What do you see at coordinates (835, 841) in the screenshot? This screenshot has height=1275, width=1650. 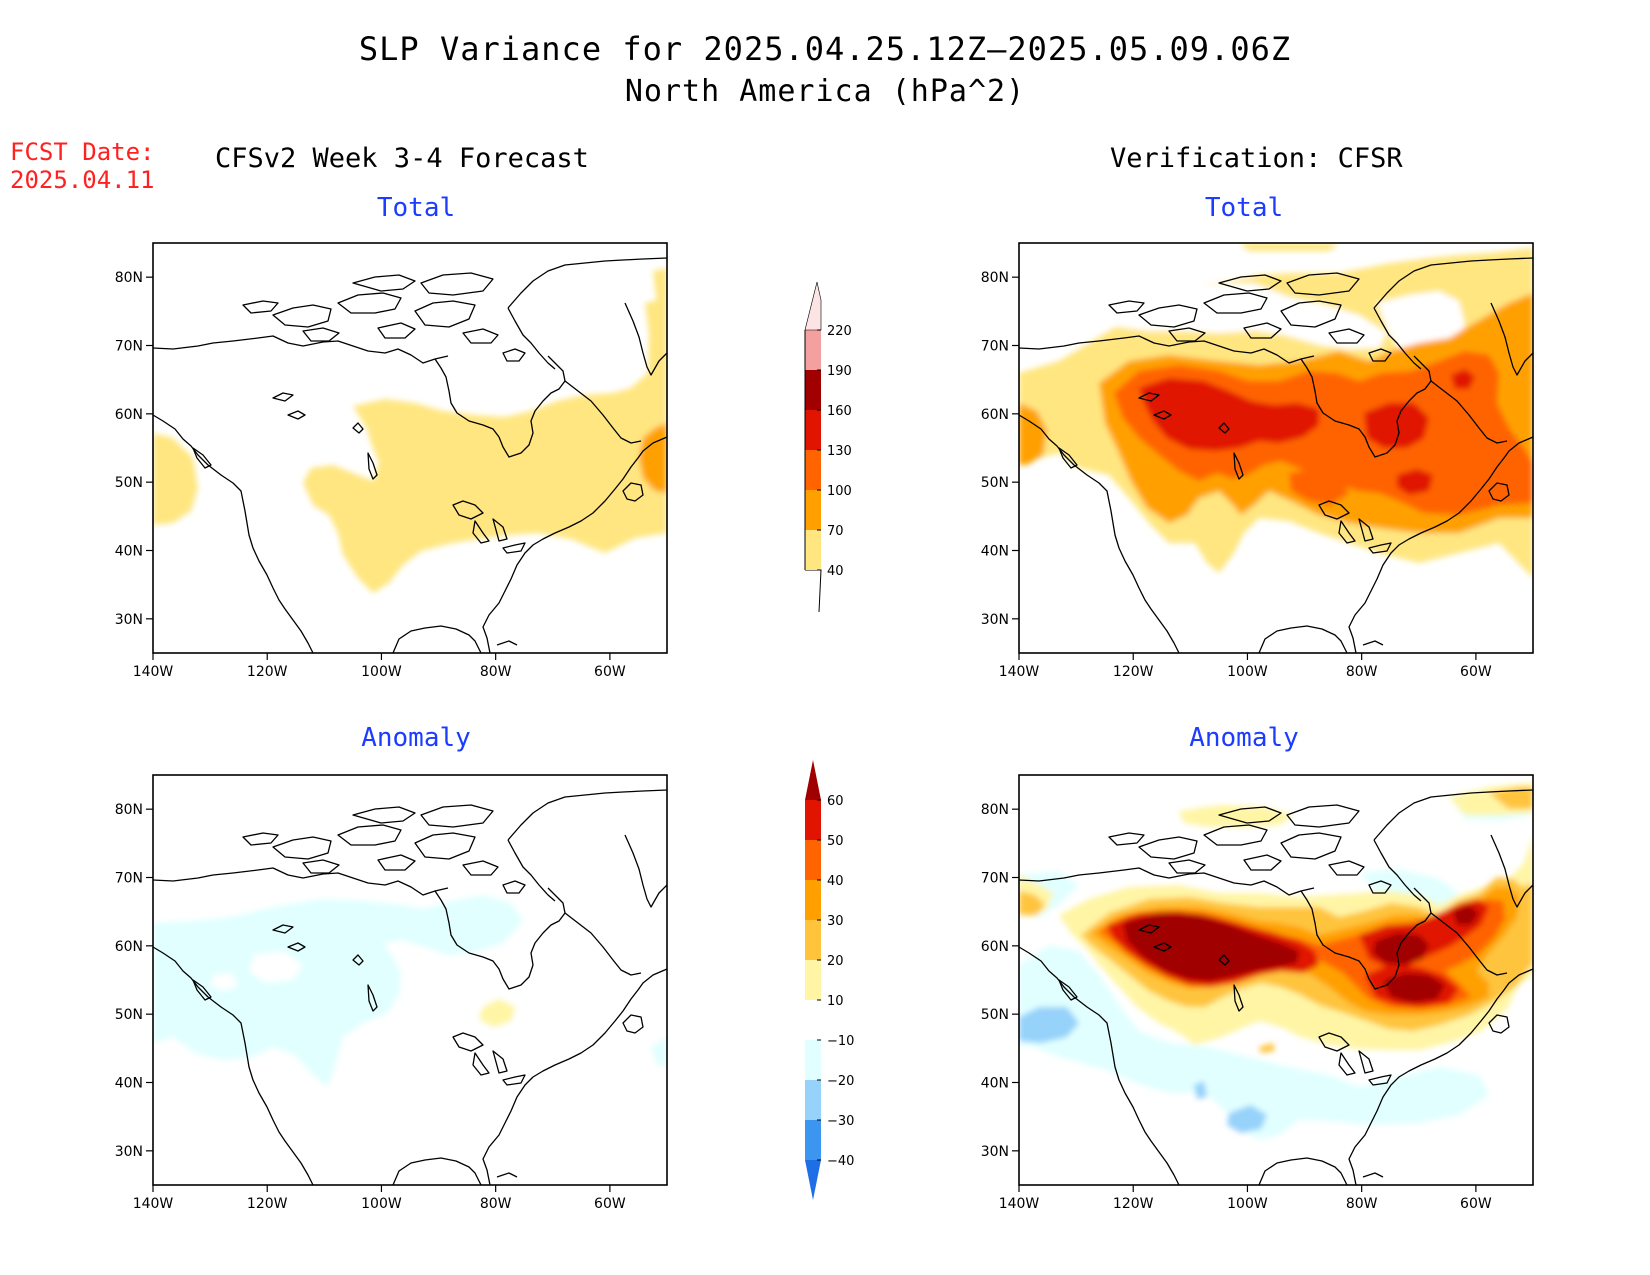 I see `colorbar-anomaly-label: 50` at bounding box center [835, 841].